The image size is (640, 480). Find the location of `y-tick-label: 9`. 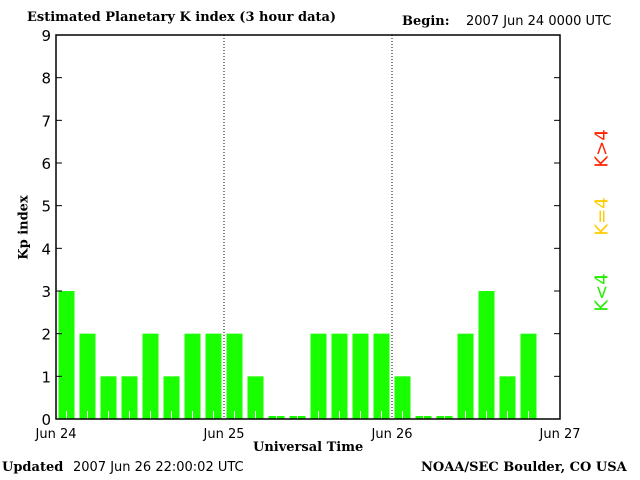

y-tick-label: 9 is located at coordinates (46, 36).